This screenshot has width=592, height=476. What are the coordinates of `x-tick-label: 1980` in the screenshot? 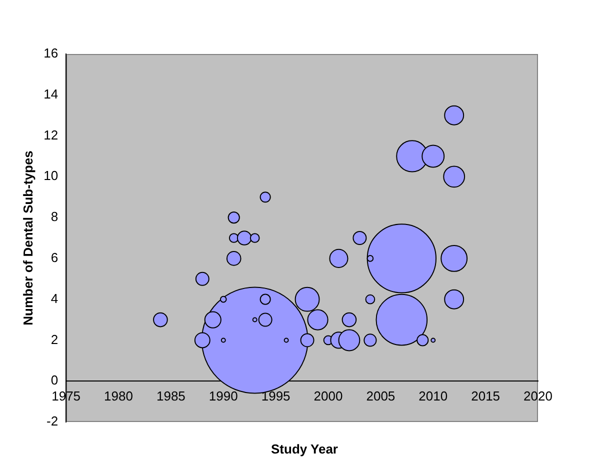 It's located at (118, 396).